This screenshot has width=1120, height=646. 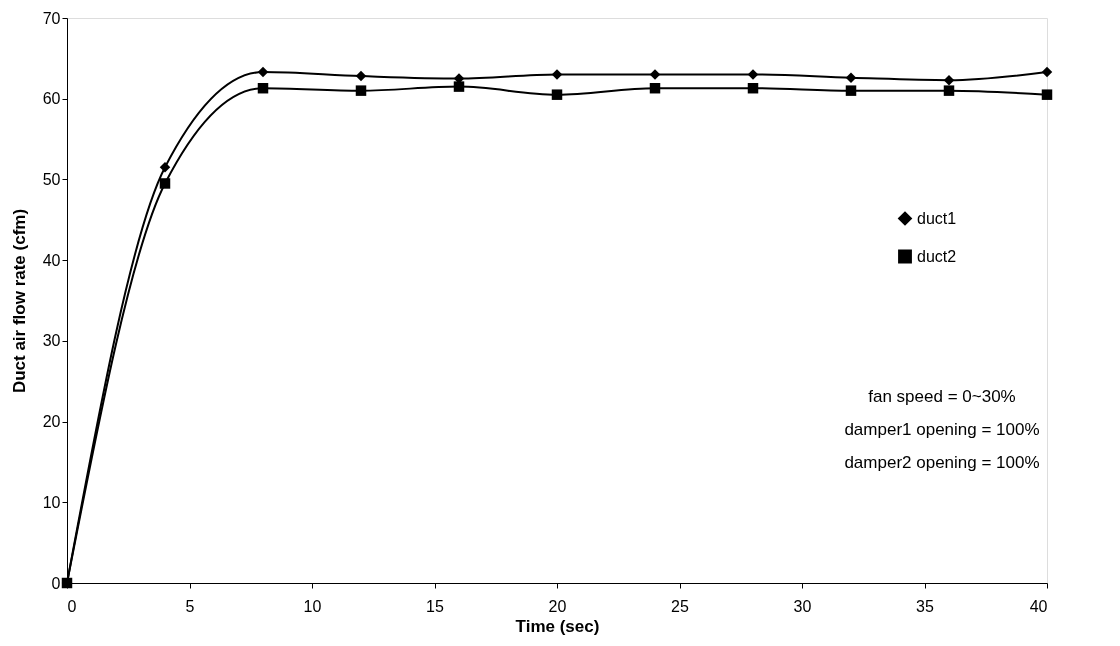 I want to click on y-tick-label: 20, so click(x=51, y=422).